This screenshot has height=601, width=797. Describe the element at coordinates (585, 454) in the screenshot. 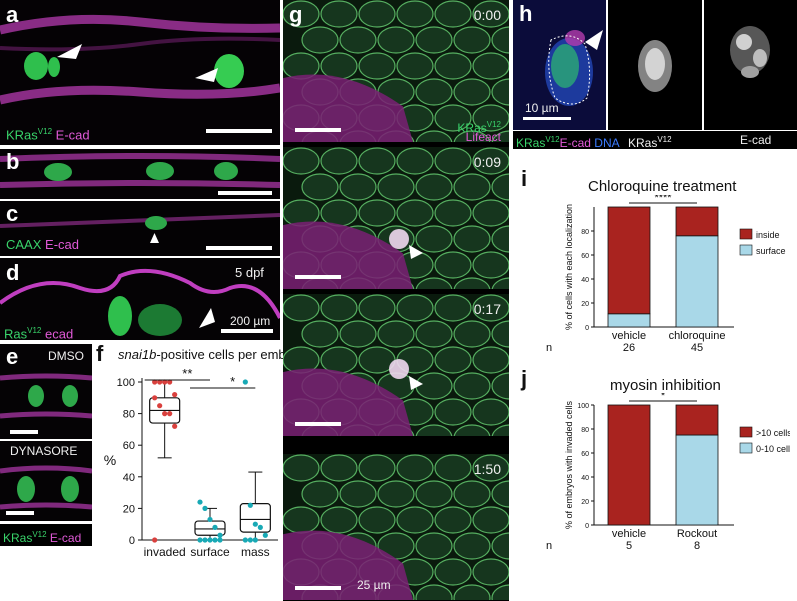

I see `y-tick-label: 60` at that location.